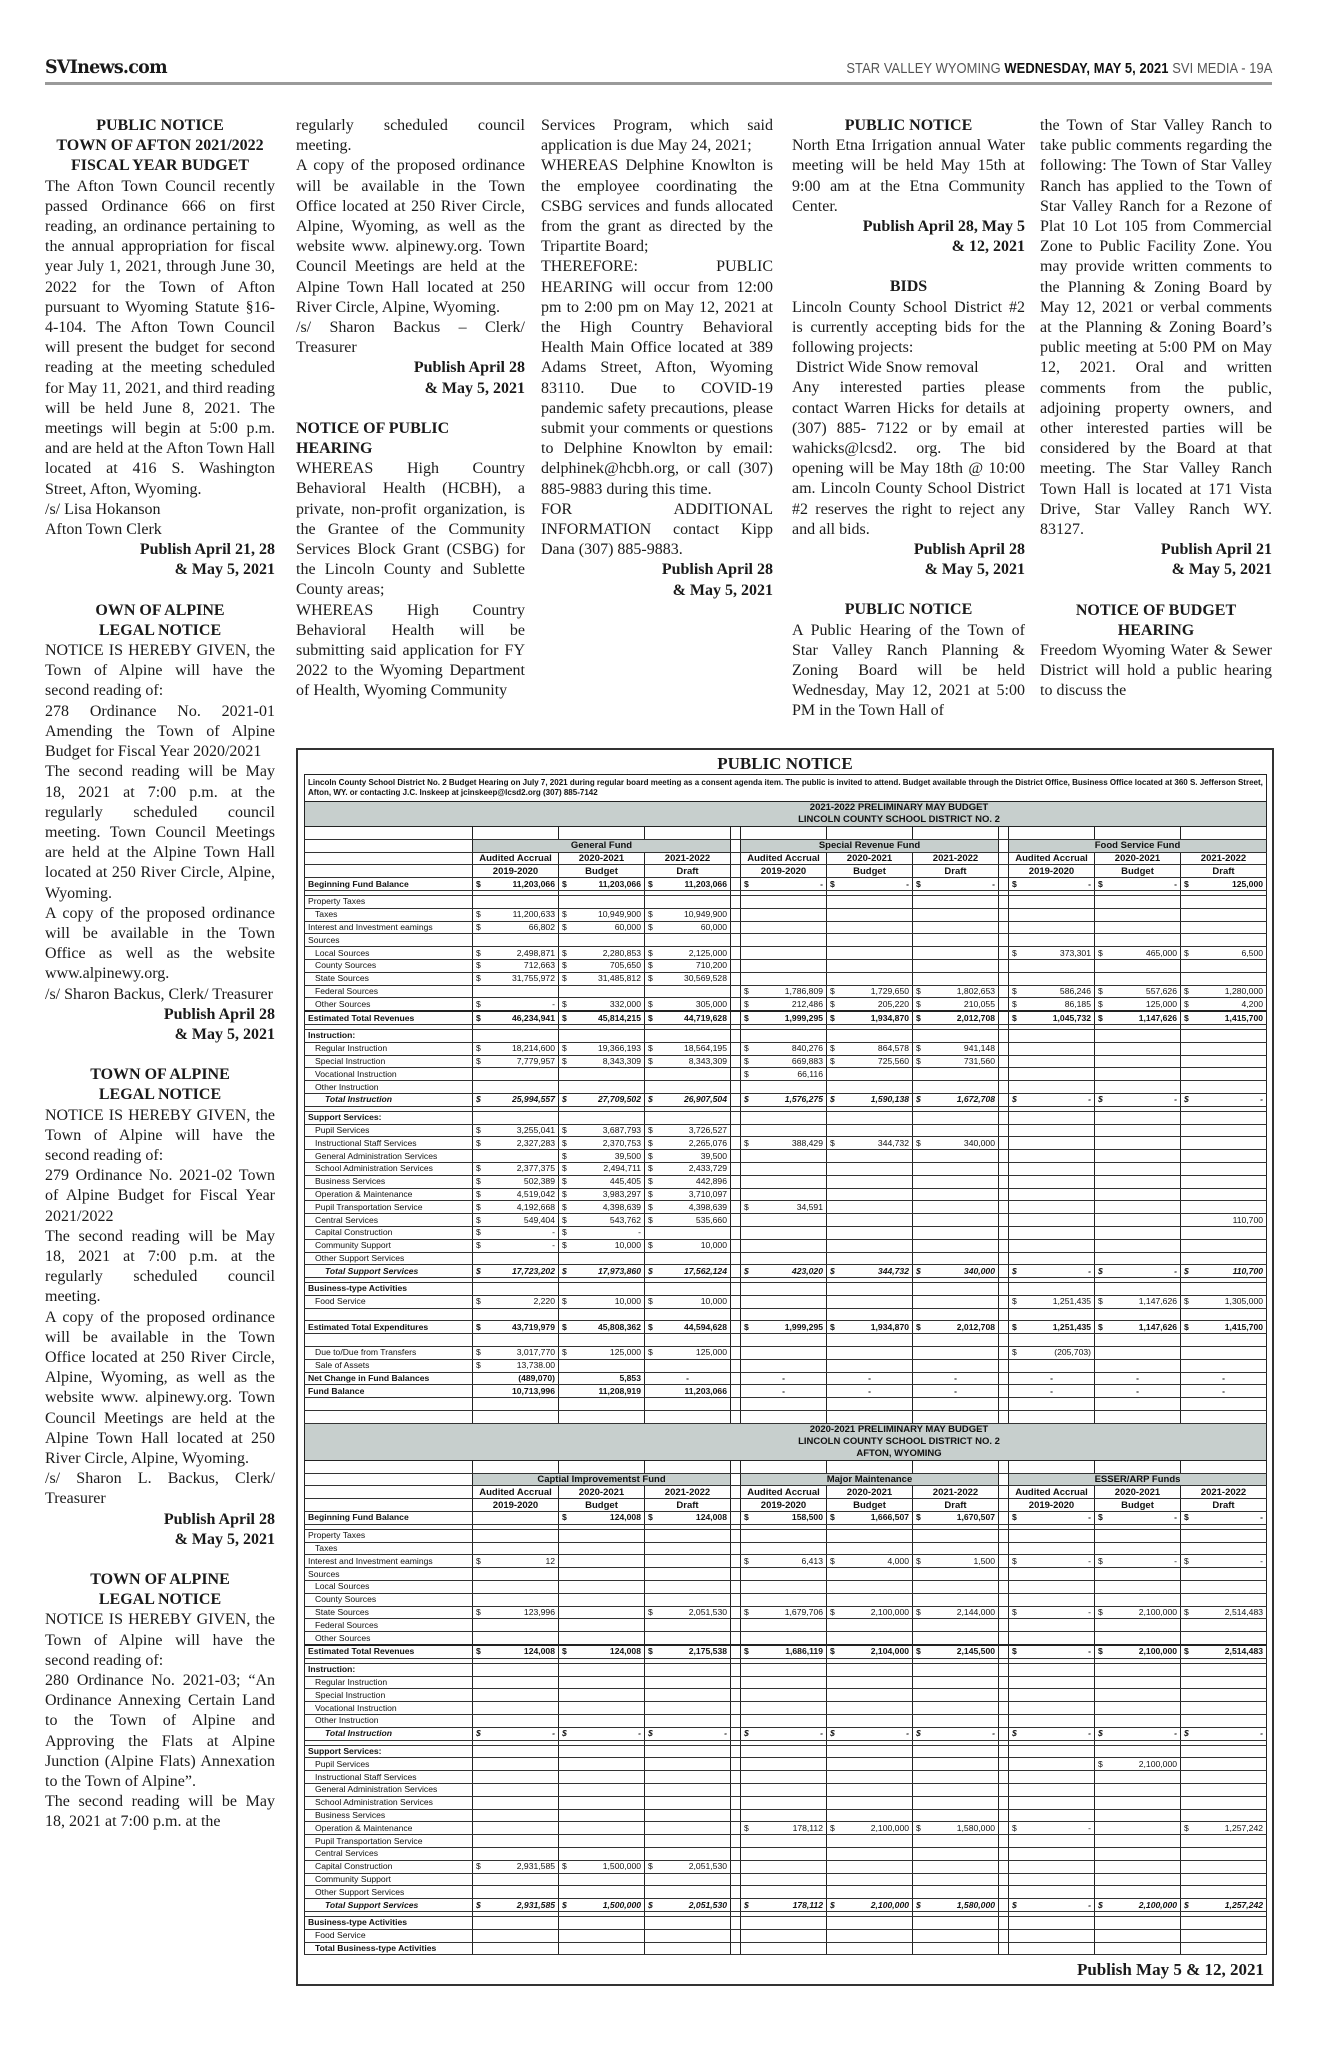 This screenshot has height=2048, width=1325. What do you see at coordinates (388, 1182) in the screenshot?
I see `row-label: Business Services` at bounding box center [388, 1182].